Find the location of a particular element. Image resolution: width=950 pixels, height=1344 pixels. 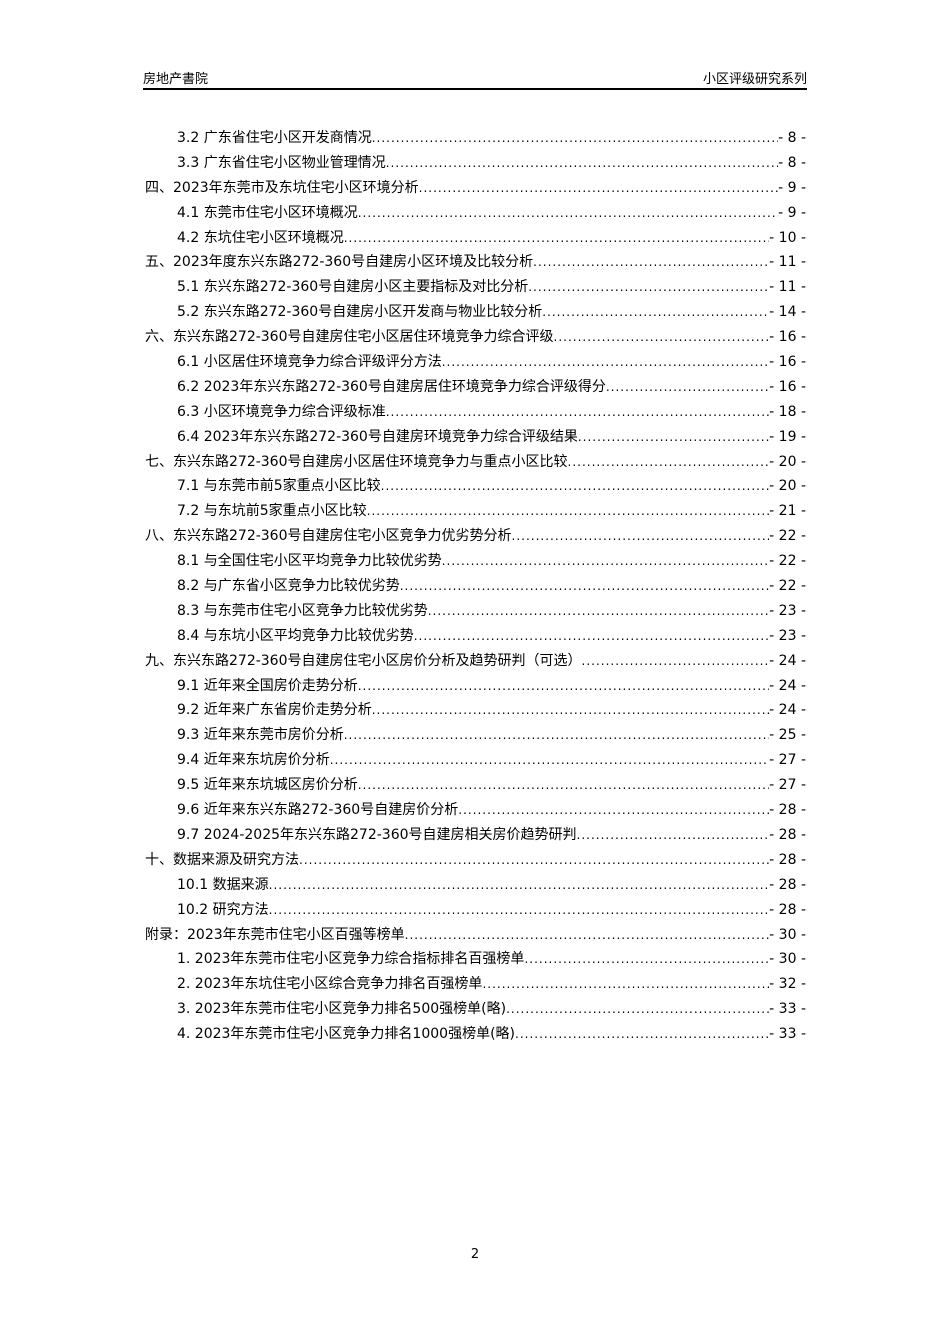

toc-entry-title: 6.4 2023年东兴东路272-360号自建房环境竞争力综合评级结果 is located at coordinates (377, 436).